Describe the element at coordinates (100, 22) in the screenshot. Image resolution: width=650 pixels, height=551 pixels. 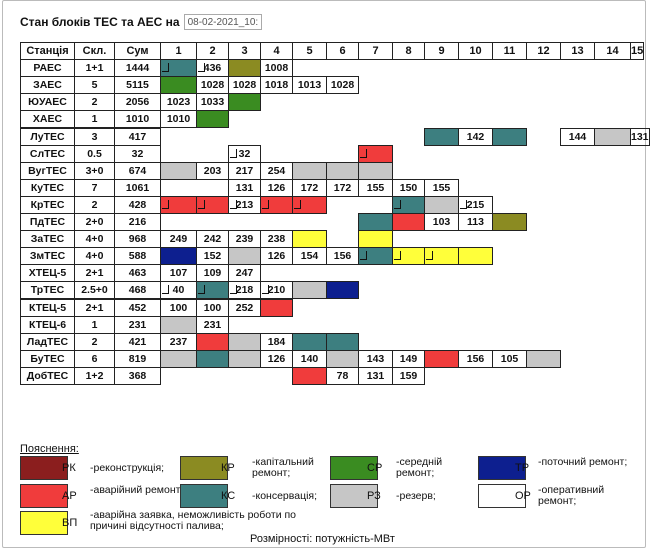
I see `page-title: Стан блоків ТЕС та АЕС на` at that location.